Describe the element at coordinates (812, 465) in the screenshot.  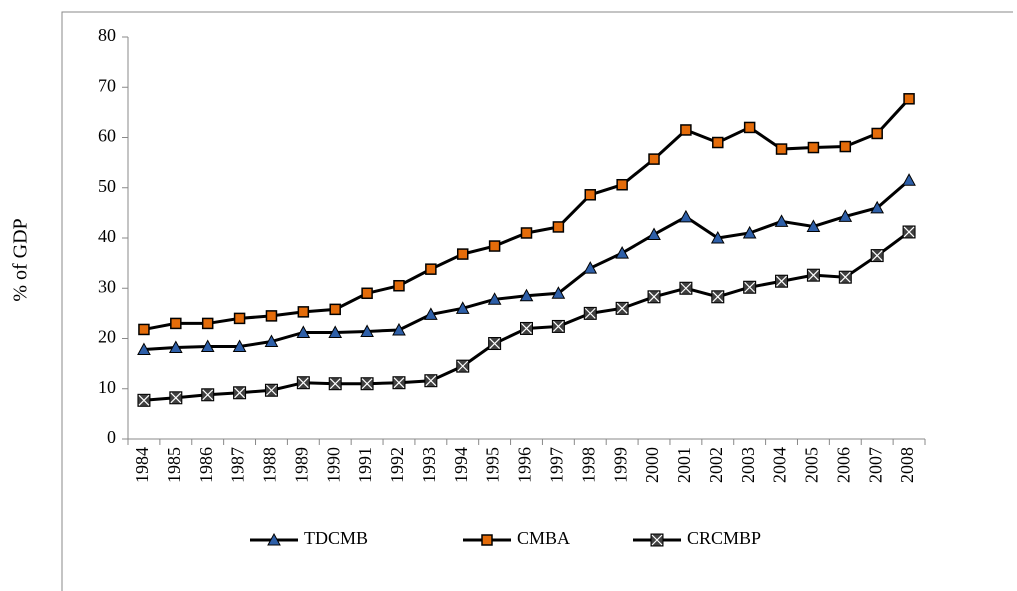
I see `x-tick-label: 2005` at that location.